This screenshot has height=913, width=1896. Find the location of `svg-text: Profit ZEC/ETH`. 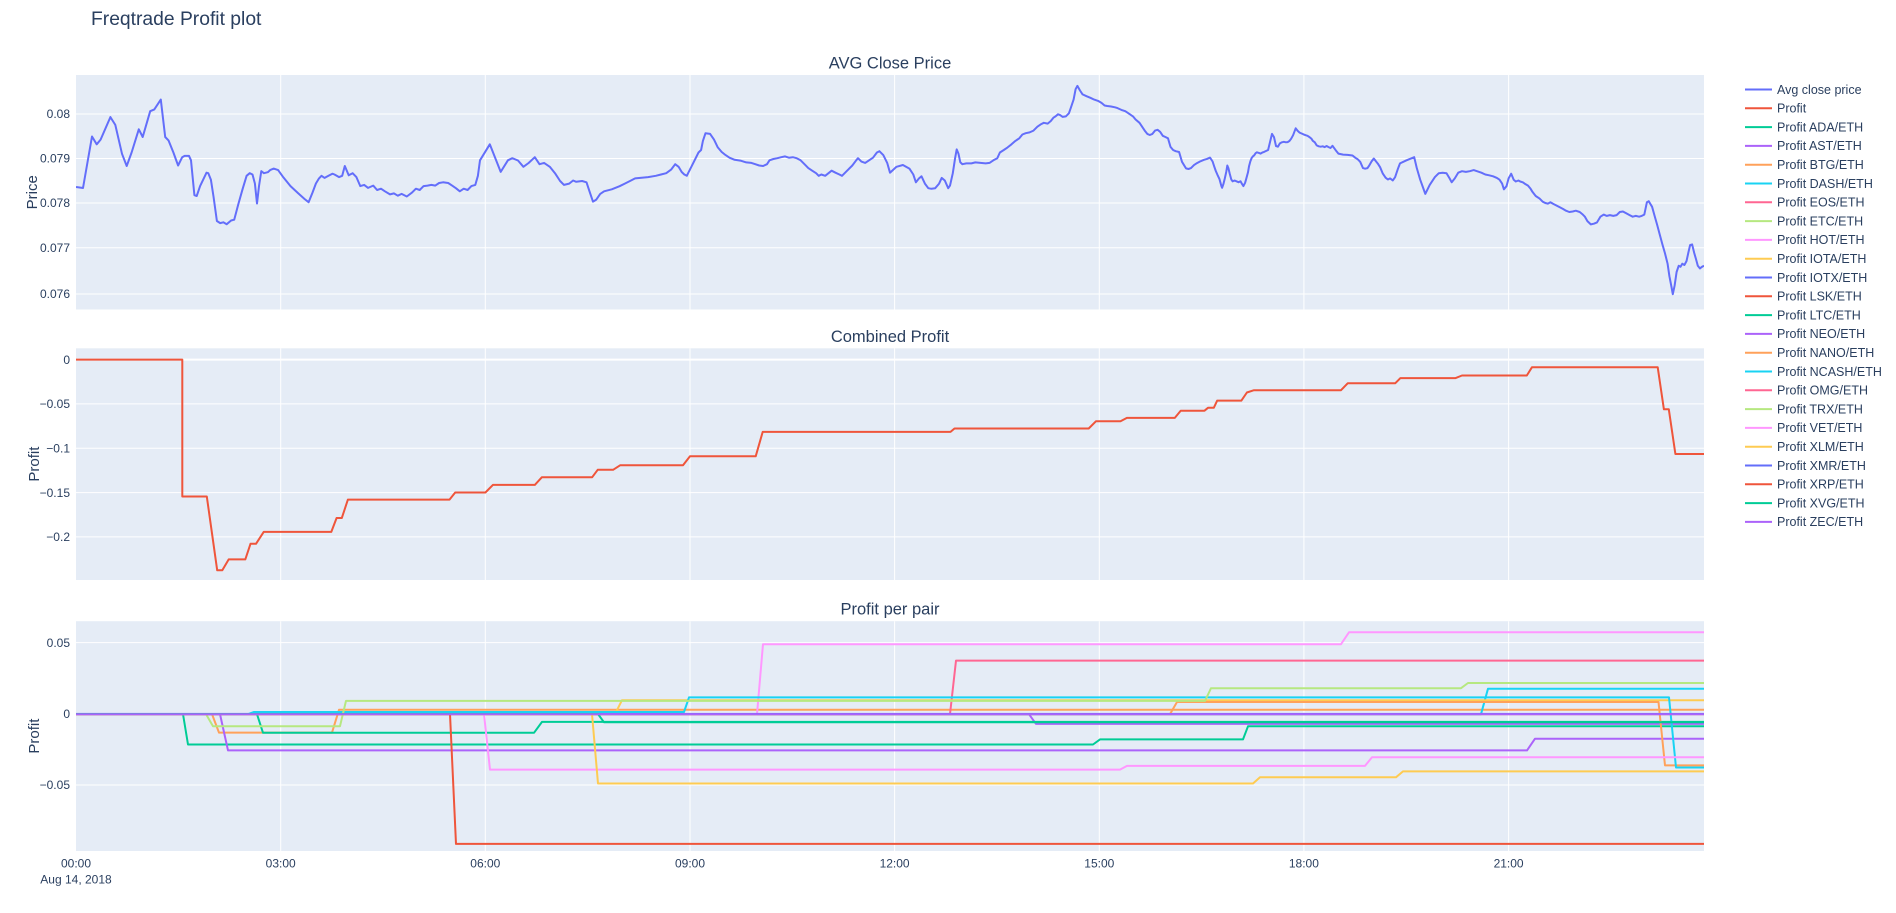

svg-text: Profit ZEC/ETH is located at coordinates (1820, 522).